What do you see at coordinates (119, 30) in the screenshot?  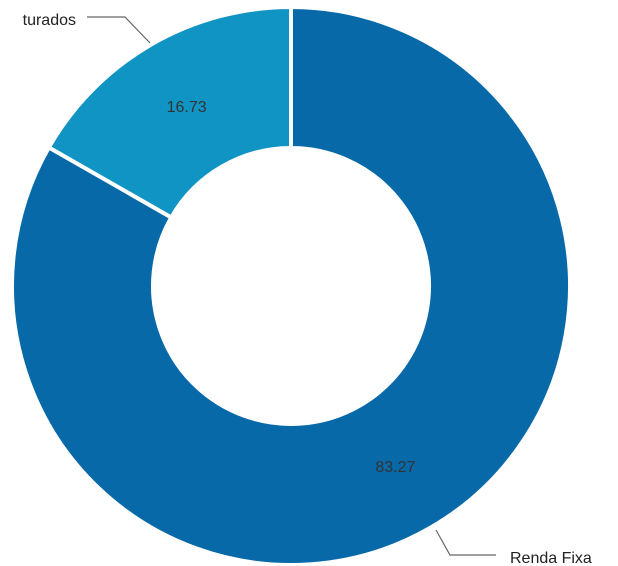 I see `leader-line-turados` at bounding box center [119, 30].